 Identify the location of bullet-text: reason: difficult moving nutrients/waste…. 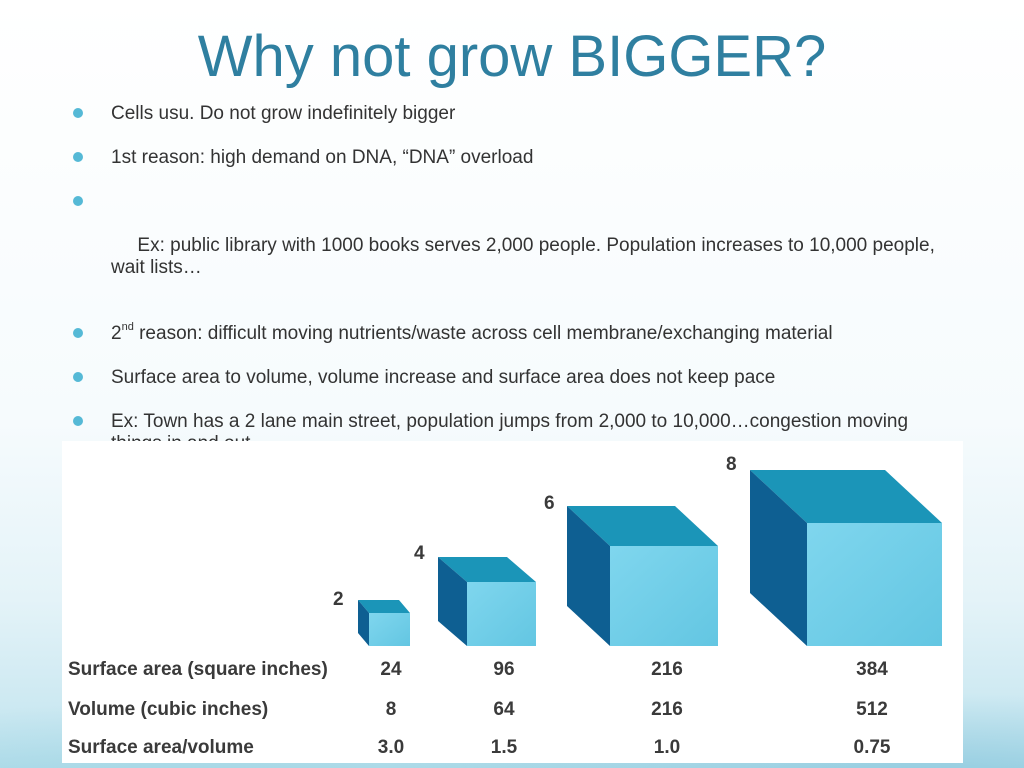
(483, 333).